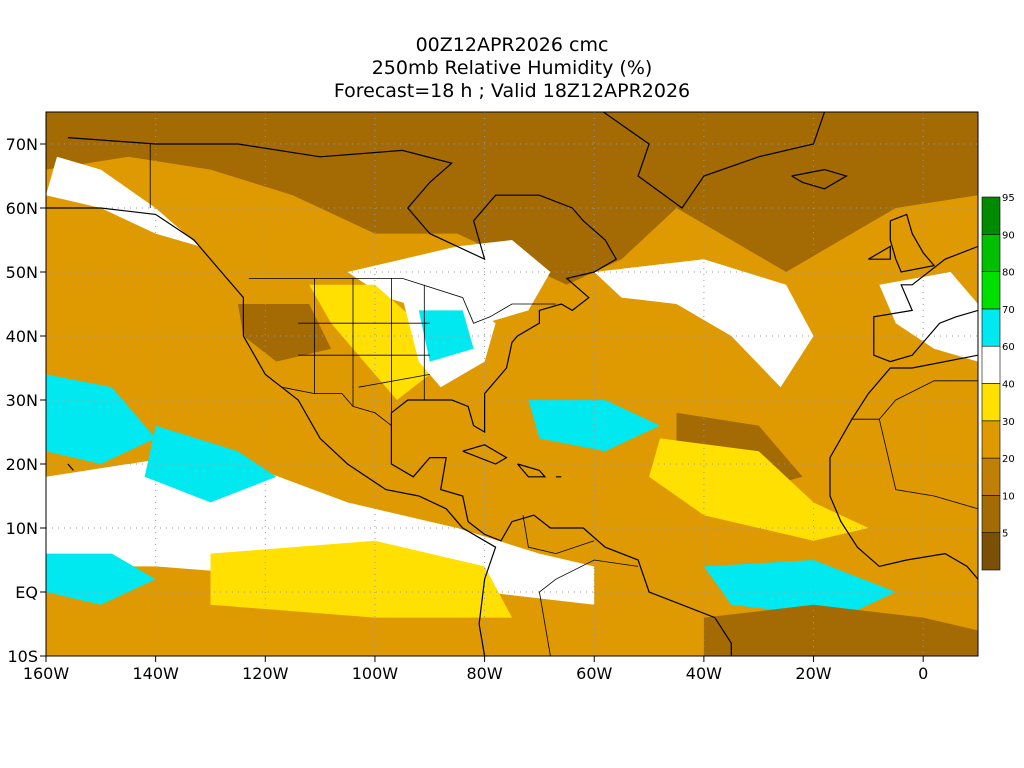 Image resolution: width=1024 pixels, height=768 pixels. Describe the element at coordinates (1008, 273) in the screenshot. I see `colorbar-label: 80` at that location.